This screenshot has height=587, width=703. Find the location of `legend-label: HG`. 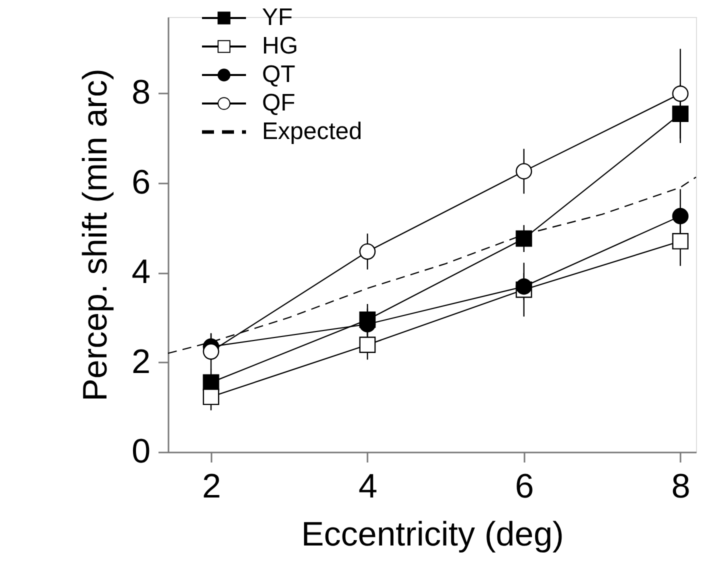

legend-label: HG is located at coordinates (280, 46).